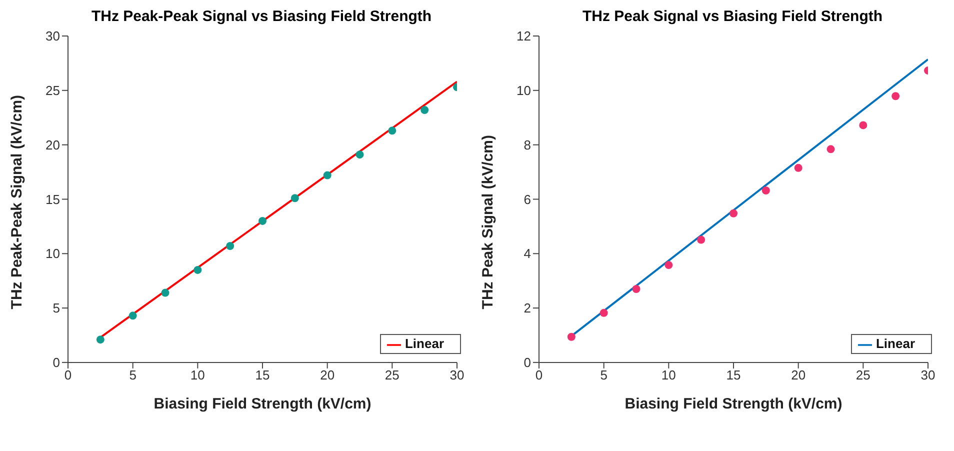 This screenshot has height=451, width=954. I want to click on y-tick-label: 6, so click(527, 199).